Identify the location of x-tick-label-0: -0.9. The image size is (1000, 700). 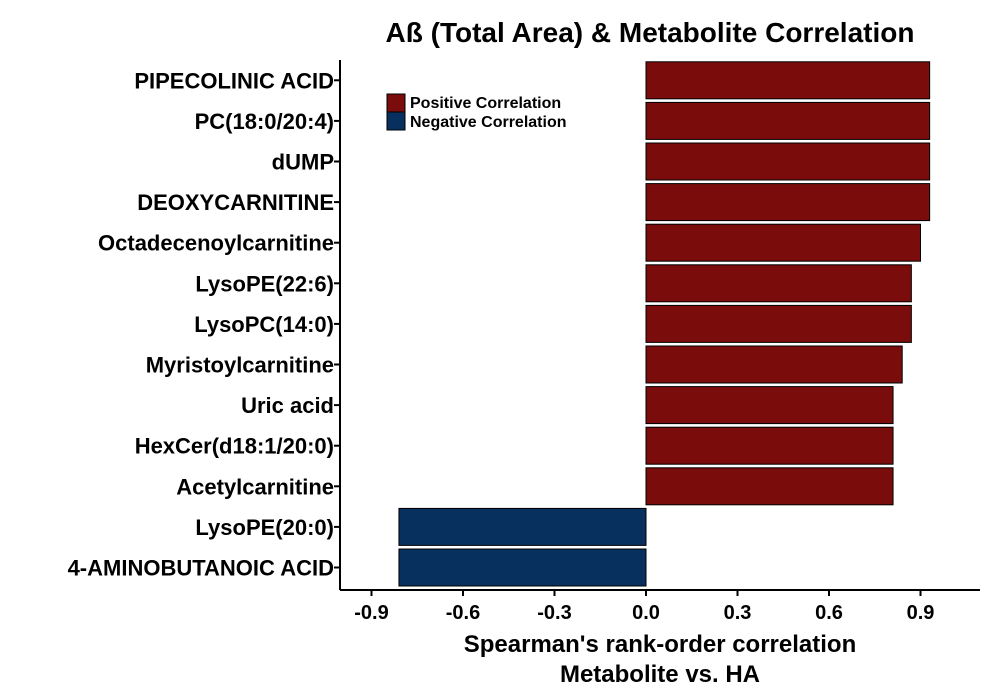
(371, 613).